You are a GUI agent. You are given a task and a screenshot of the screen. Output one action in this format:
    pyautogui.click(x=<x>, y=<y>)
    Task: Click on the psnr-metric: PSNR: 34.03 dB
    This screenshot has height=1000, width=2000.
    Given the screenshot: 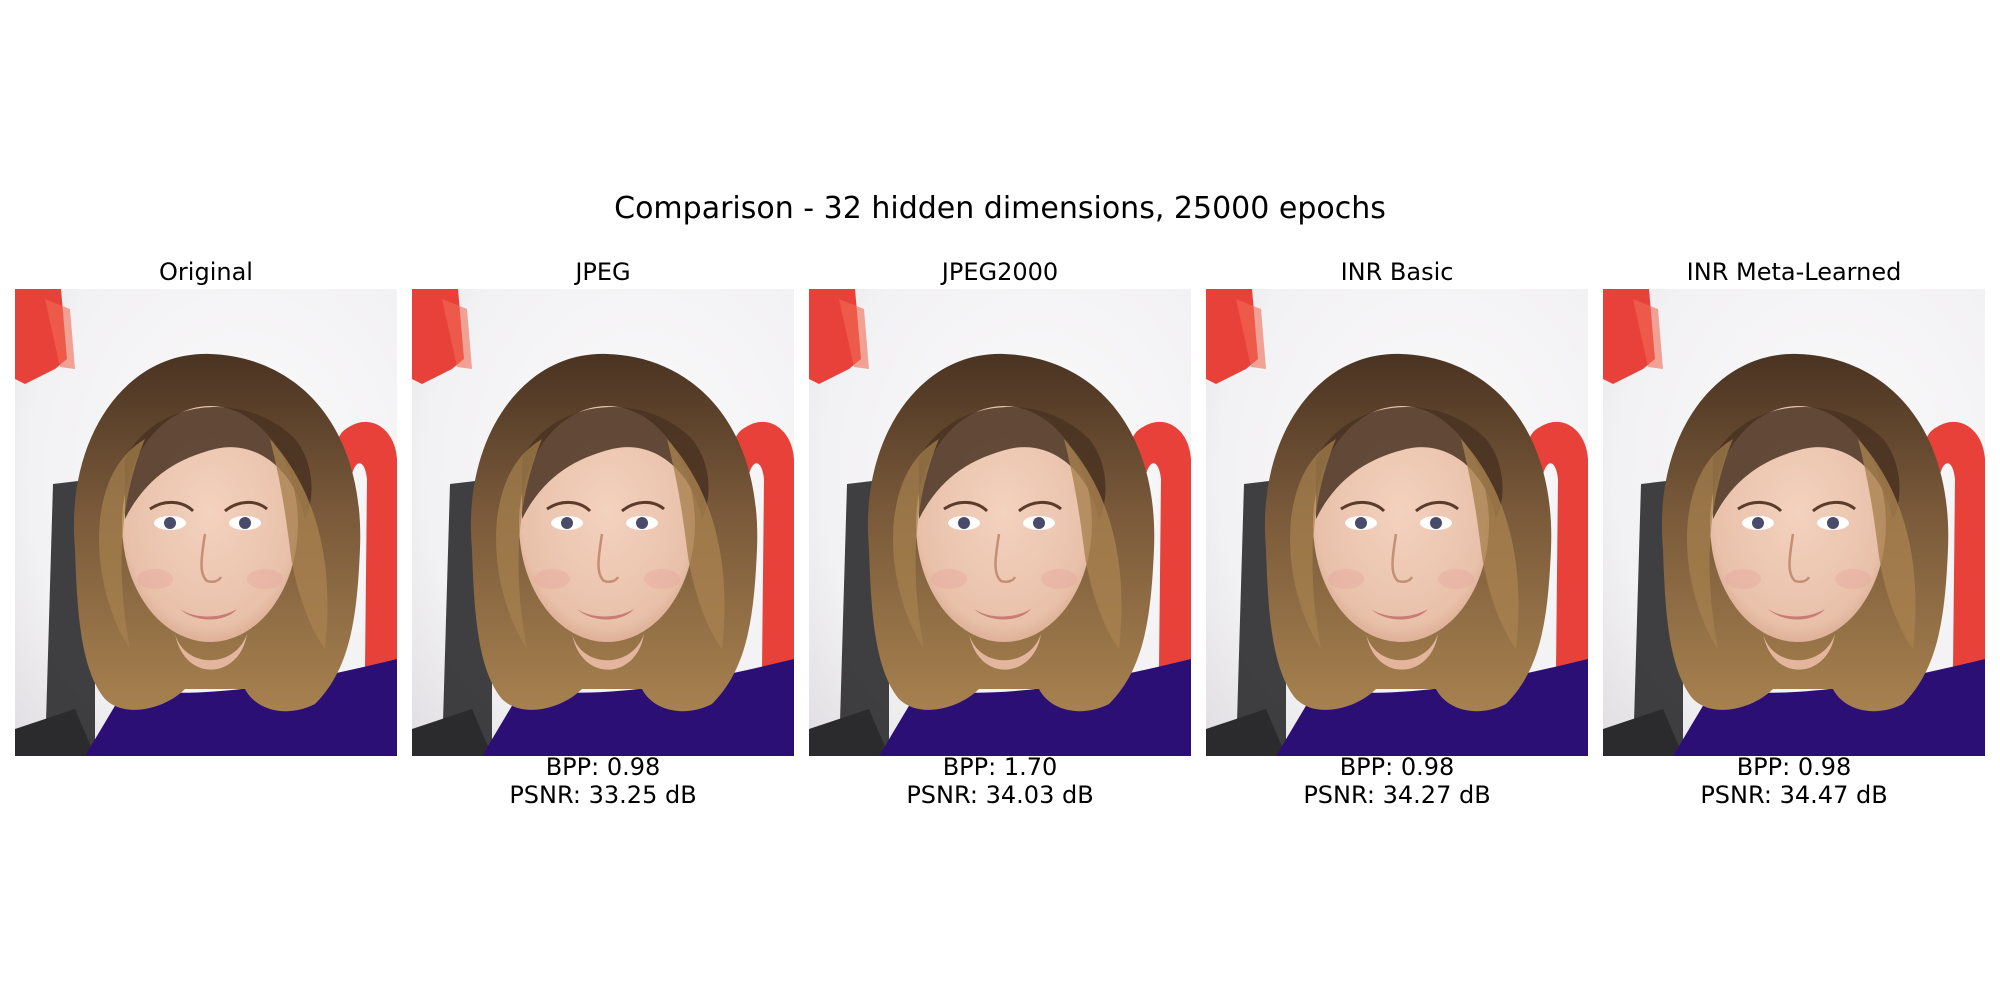 What is the action you would take?
    pyautogui.click(x=1000, y=795)
    